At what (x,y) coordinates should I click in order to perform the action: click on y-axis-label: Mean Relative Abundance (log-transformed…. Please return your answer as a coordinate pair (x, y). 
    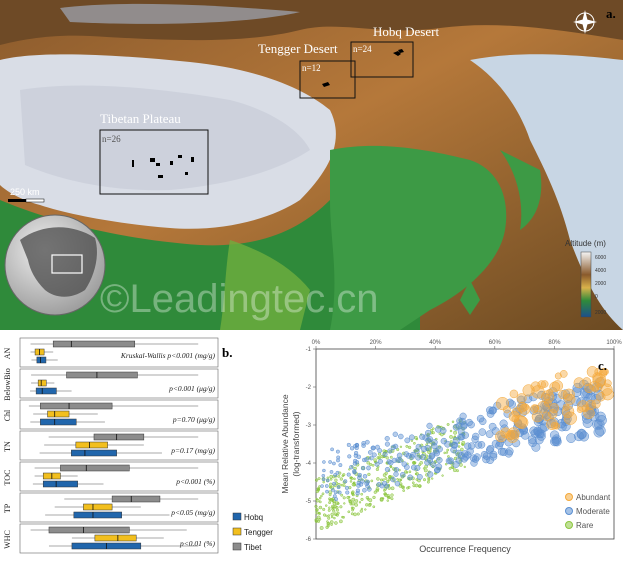
    Looking at the image, I should click on (290, 444).